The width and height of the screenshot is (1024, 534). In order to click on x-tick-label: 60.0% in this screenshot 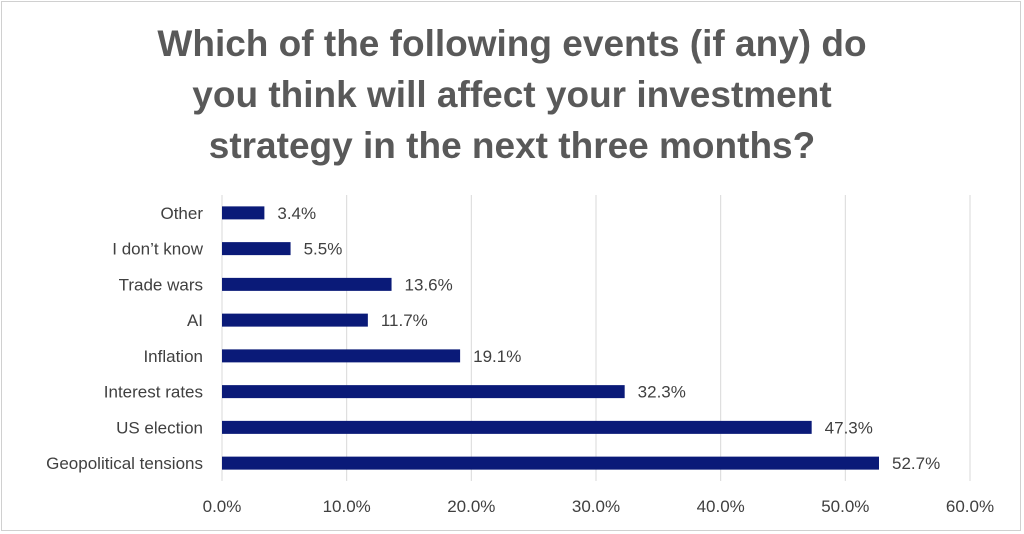, I will do `click(970, 506)`.